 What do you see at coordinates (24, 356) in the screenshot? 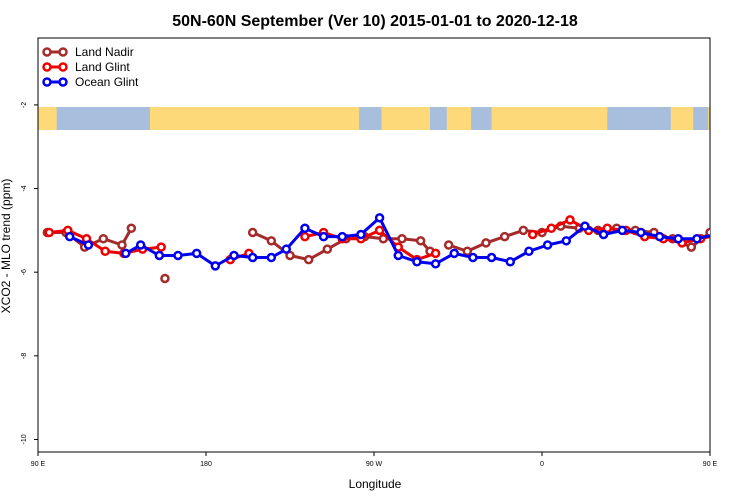
I see `y-tick-label: -8` at bounding box center [24, 356].